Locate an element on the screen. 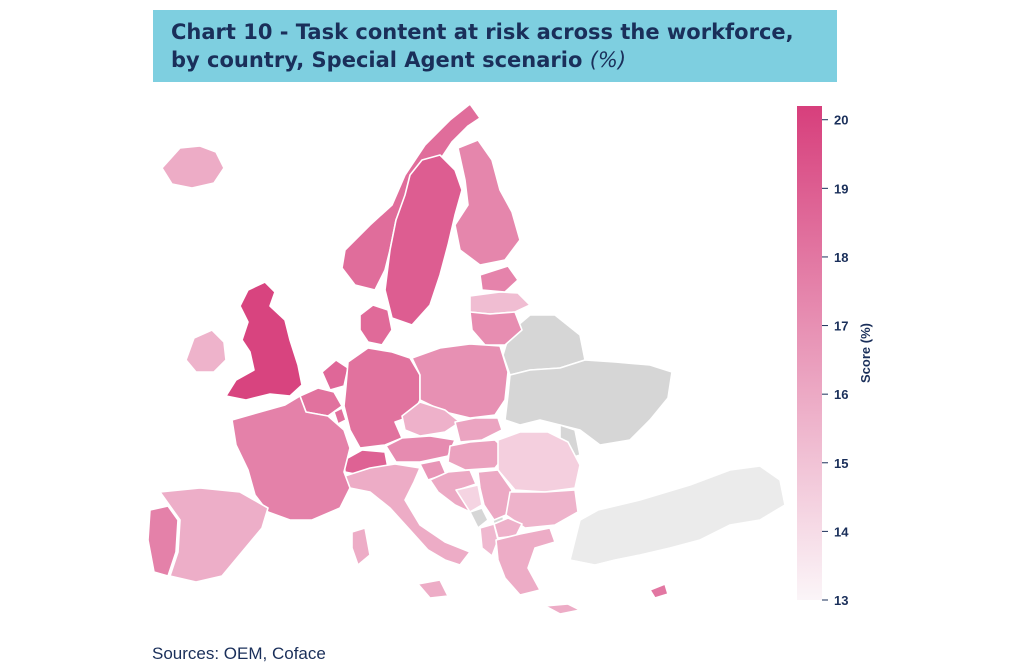  country-lithuania is located at coordinates (496, 328).